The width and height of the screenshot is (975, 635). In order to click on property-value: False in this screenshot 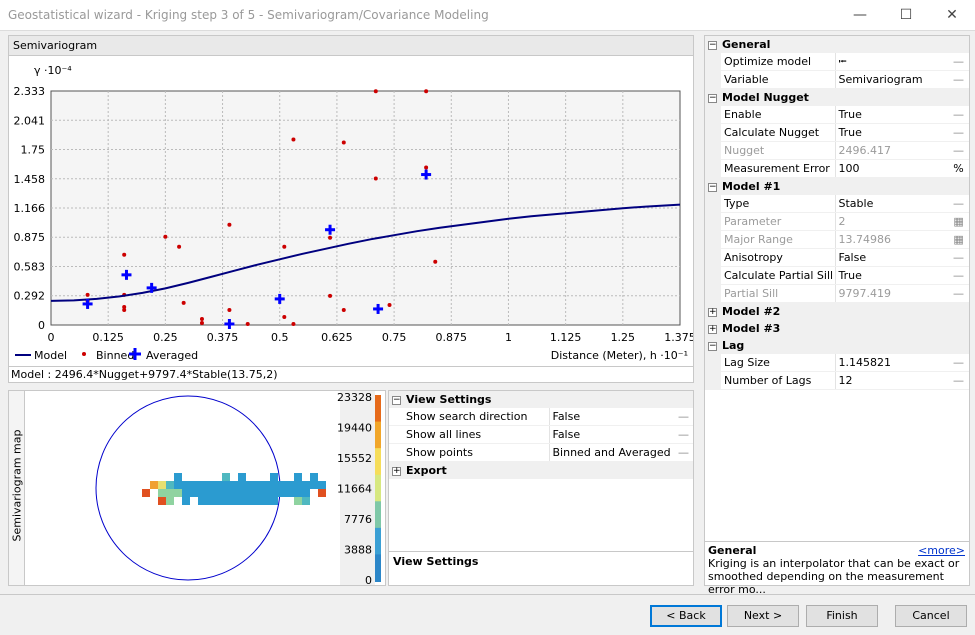, I will do `click(891, 257)`.